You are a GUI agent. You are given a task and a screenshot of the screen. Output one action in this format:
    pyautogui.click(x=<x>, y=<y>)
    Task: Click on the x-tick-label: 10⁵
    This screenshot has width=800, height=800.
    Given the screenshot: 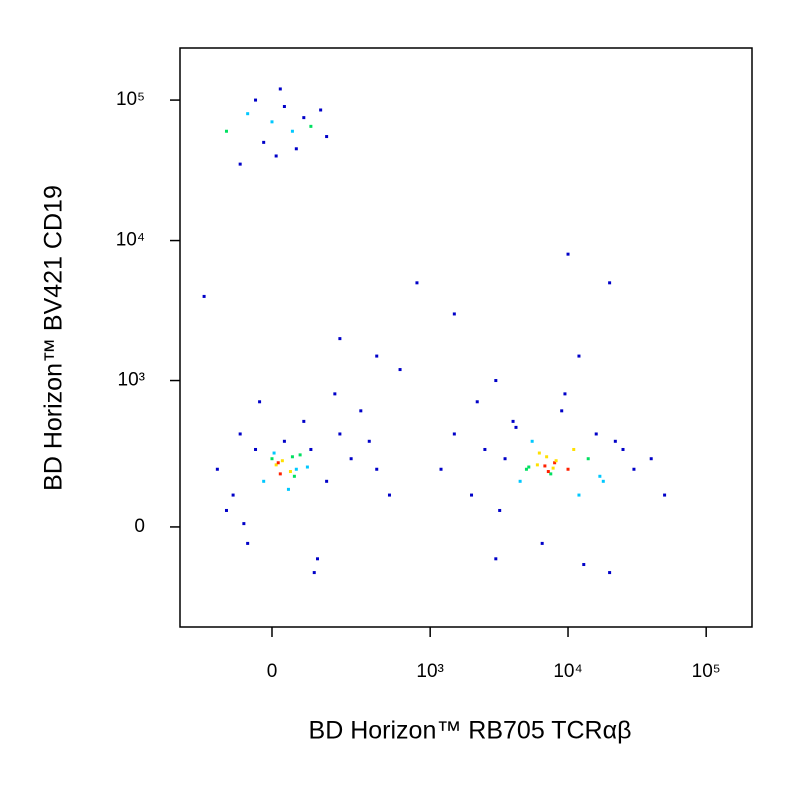 What is the action you would take?
    pyautogui.click(x=706, y=671)
    